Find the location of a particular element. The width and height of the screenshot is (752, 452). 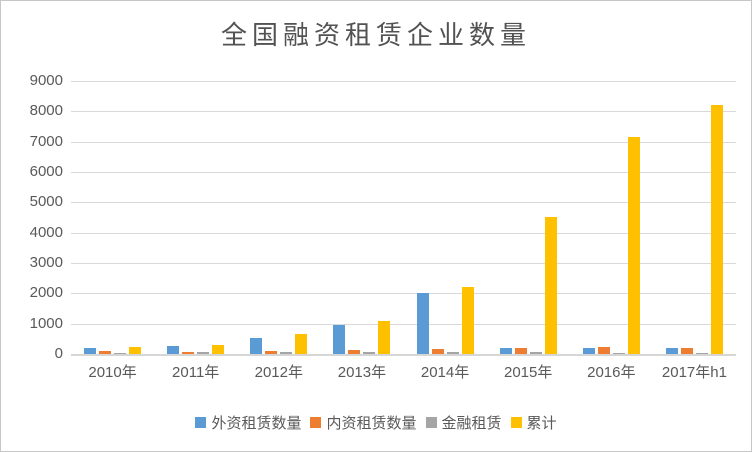

legend-label: 外资租赁数量 is located at coordinates (256, 423).